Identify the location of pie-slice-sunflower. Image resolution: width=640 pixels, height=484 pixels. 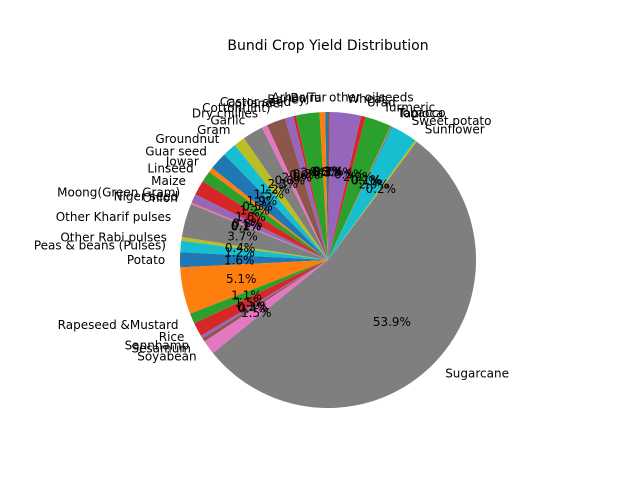
(372, 200).